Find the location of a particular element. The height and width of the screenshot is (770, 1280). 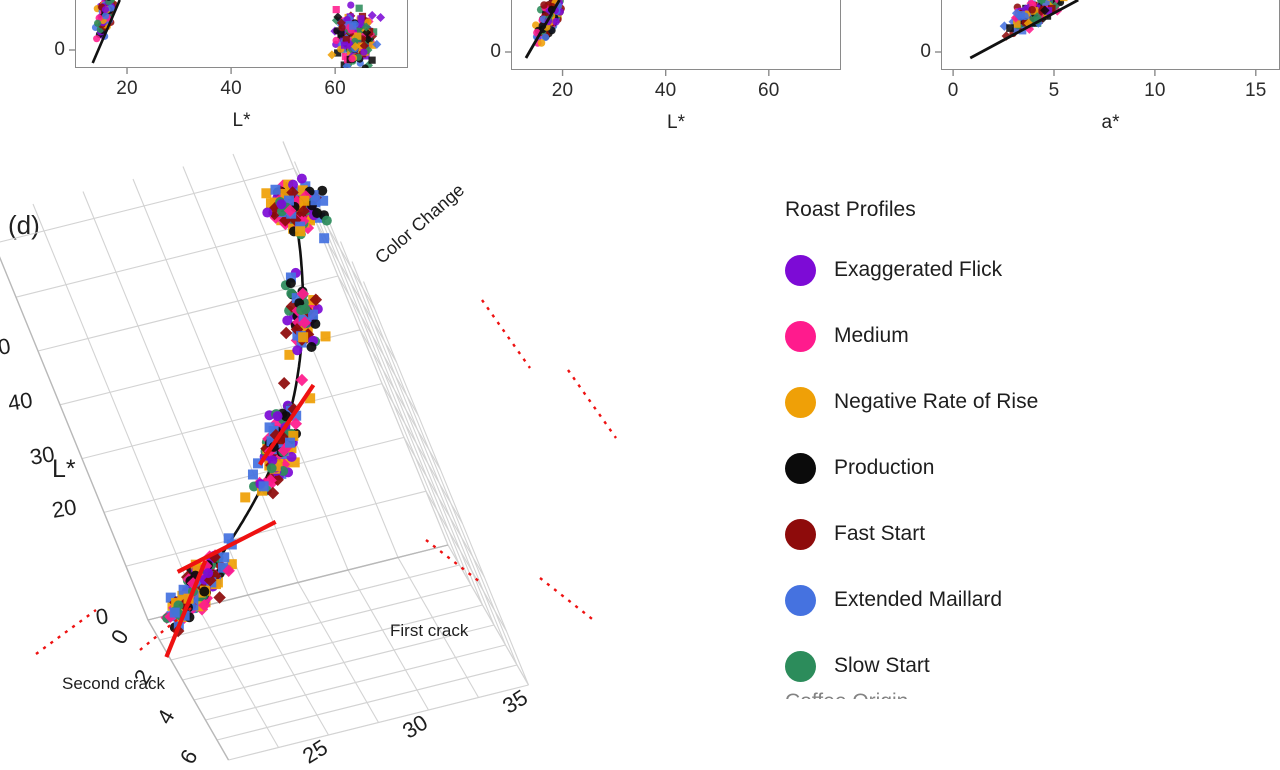

legend-item-label: Medium is located at coordinates (871, 336).